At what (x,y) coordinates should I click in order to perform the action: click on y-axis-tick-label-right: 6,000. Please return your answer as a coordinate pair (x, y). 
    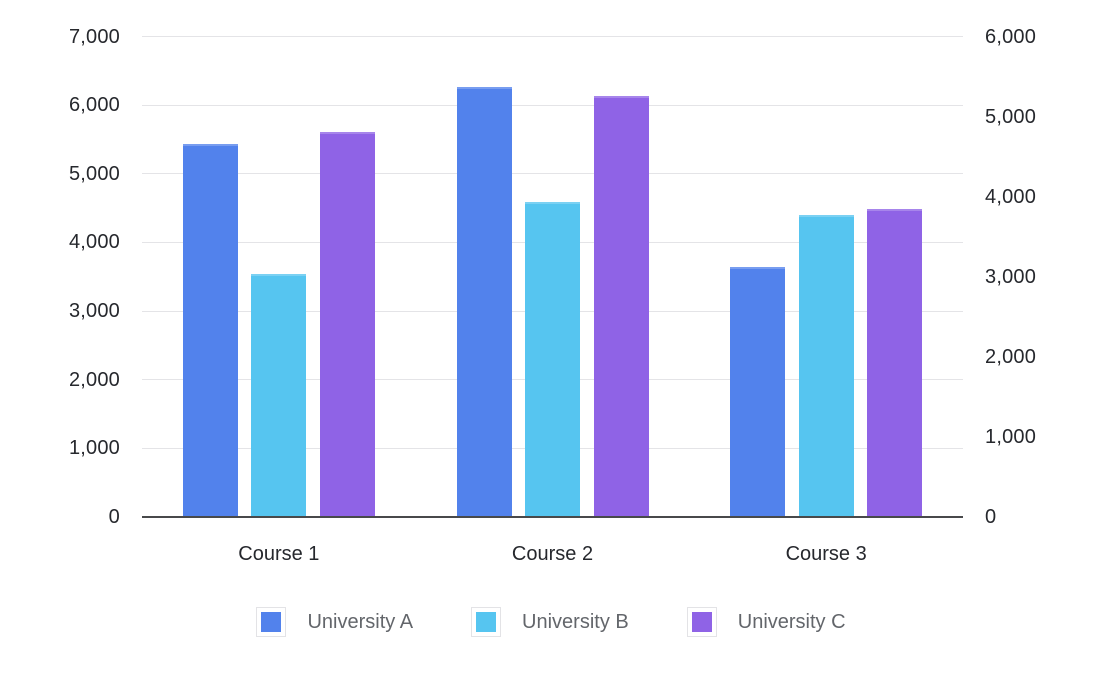
    Looking at the image, I should click on (1011, 36).